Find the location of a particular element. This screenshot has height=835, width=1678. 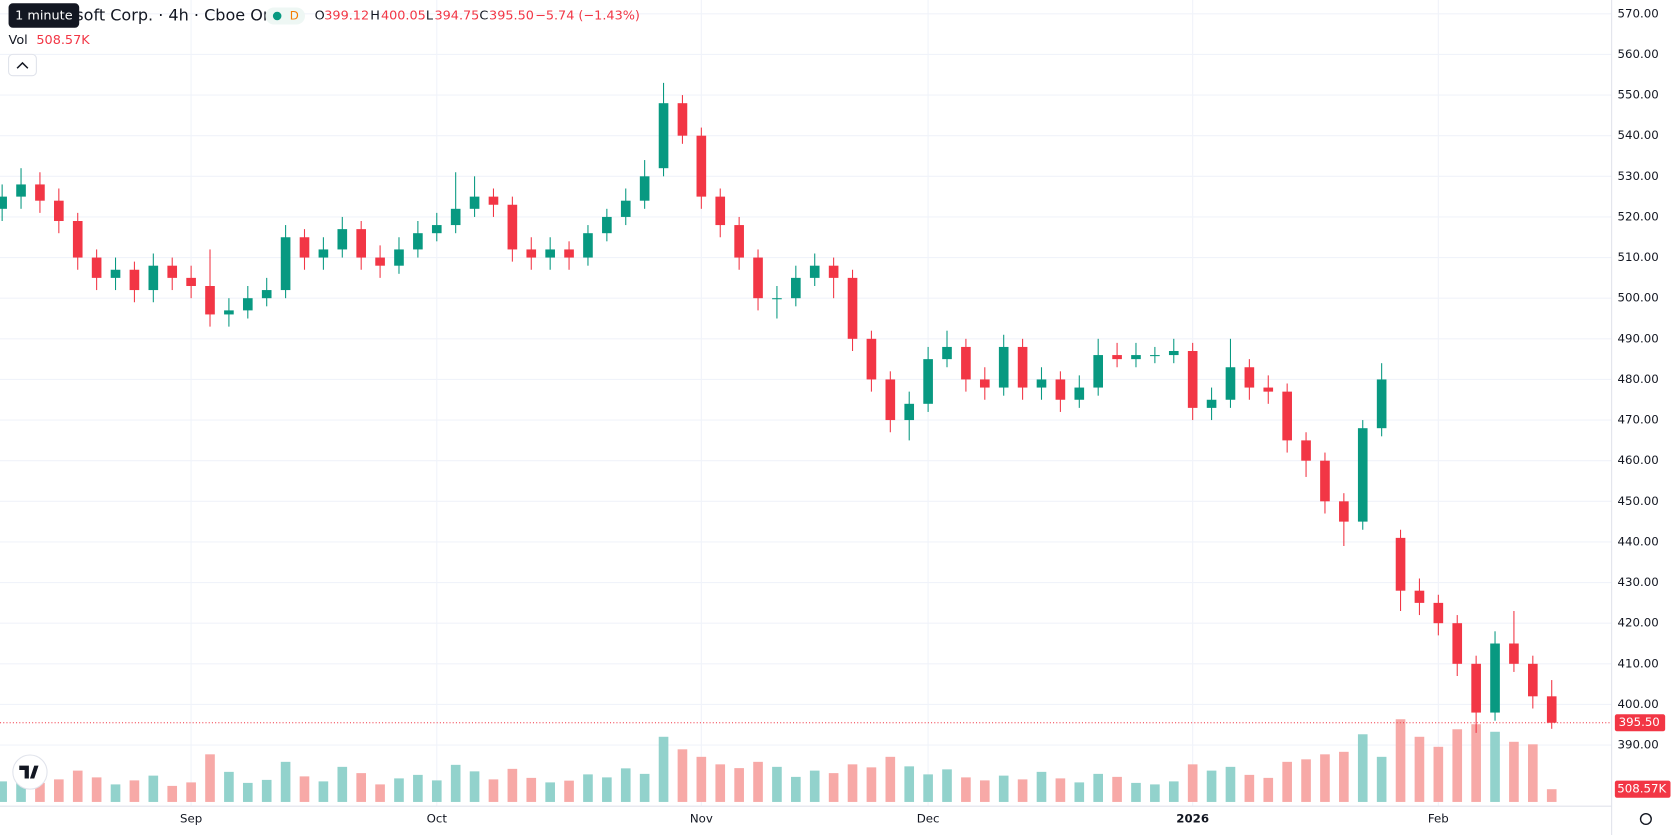

ohlc-key: O is located at coordinates (320, 16).